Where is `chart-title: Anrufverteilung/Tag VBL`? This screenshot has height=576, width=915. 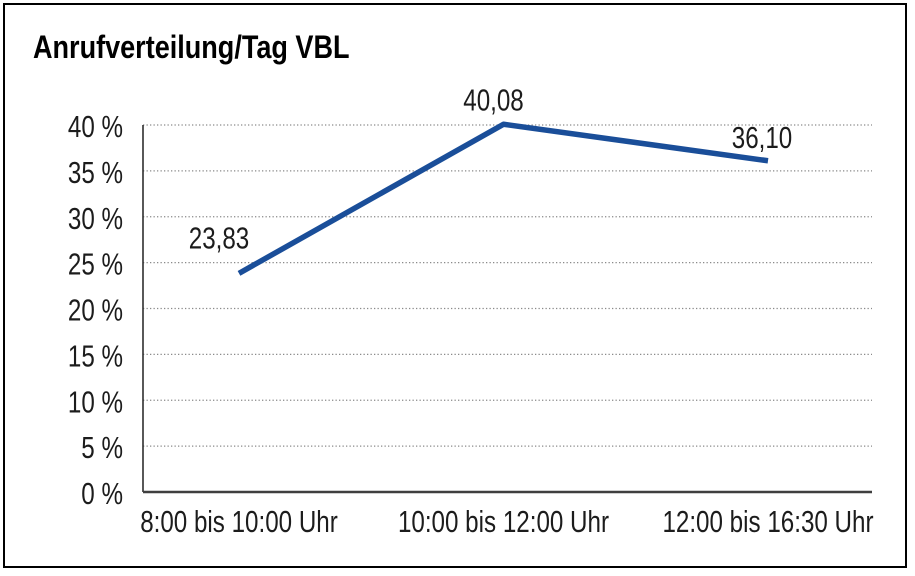
chart-title: Anrufverteilung/Tag VBL is located at coordinates (191, 47).